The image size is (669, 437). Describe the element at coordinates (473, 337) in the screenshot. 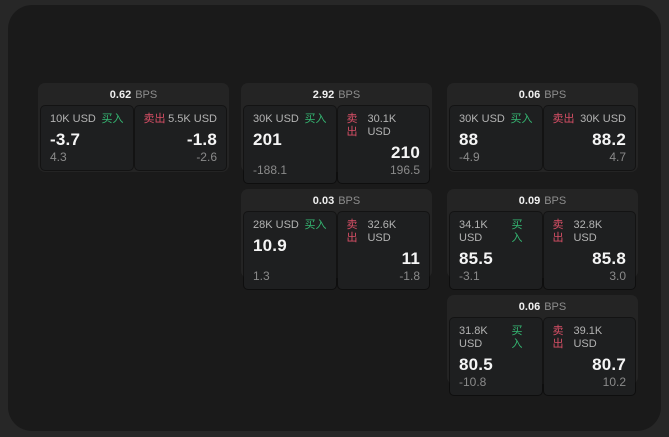

I see `buy-size: 31.8K USD` at that location.